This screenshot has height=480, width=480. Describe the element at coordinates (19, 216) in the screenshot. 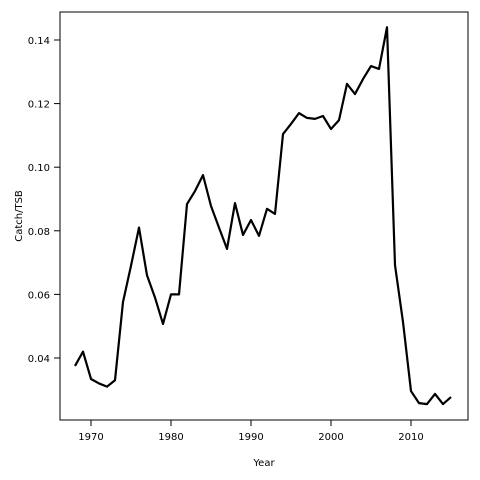

I see `y-axis-label: Catch/TSB` at that location.